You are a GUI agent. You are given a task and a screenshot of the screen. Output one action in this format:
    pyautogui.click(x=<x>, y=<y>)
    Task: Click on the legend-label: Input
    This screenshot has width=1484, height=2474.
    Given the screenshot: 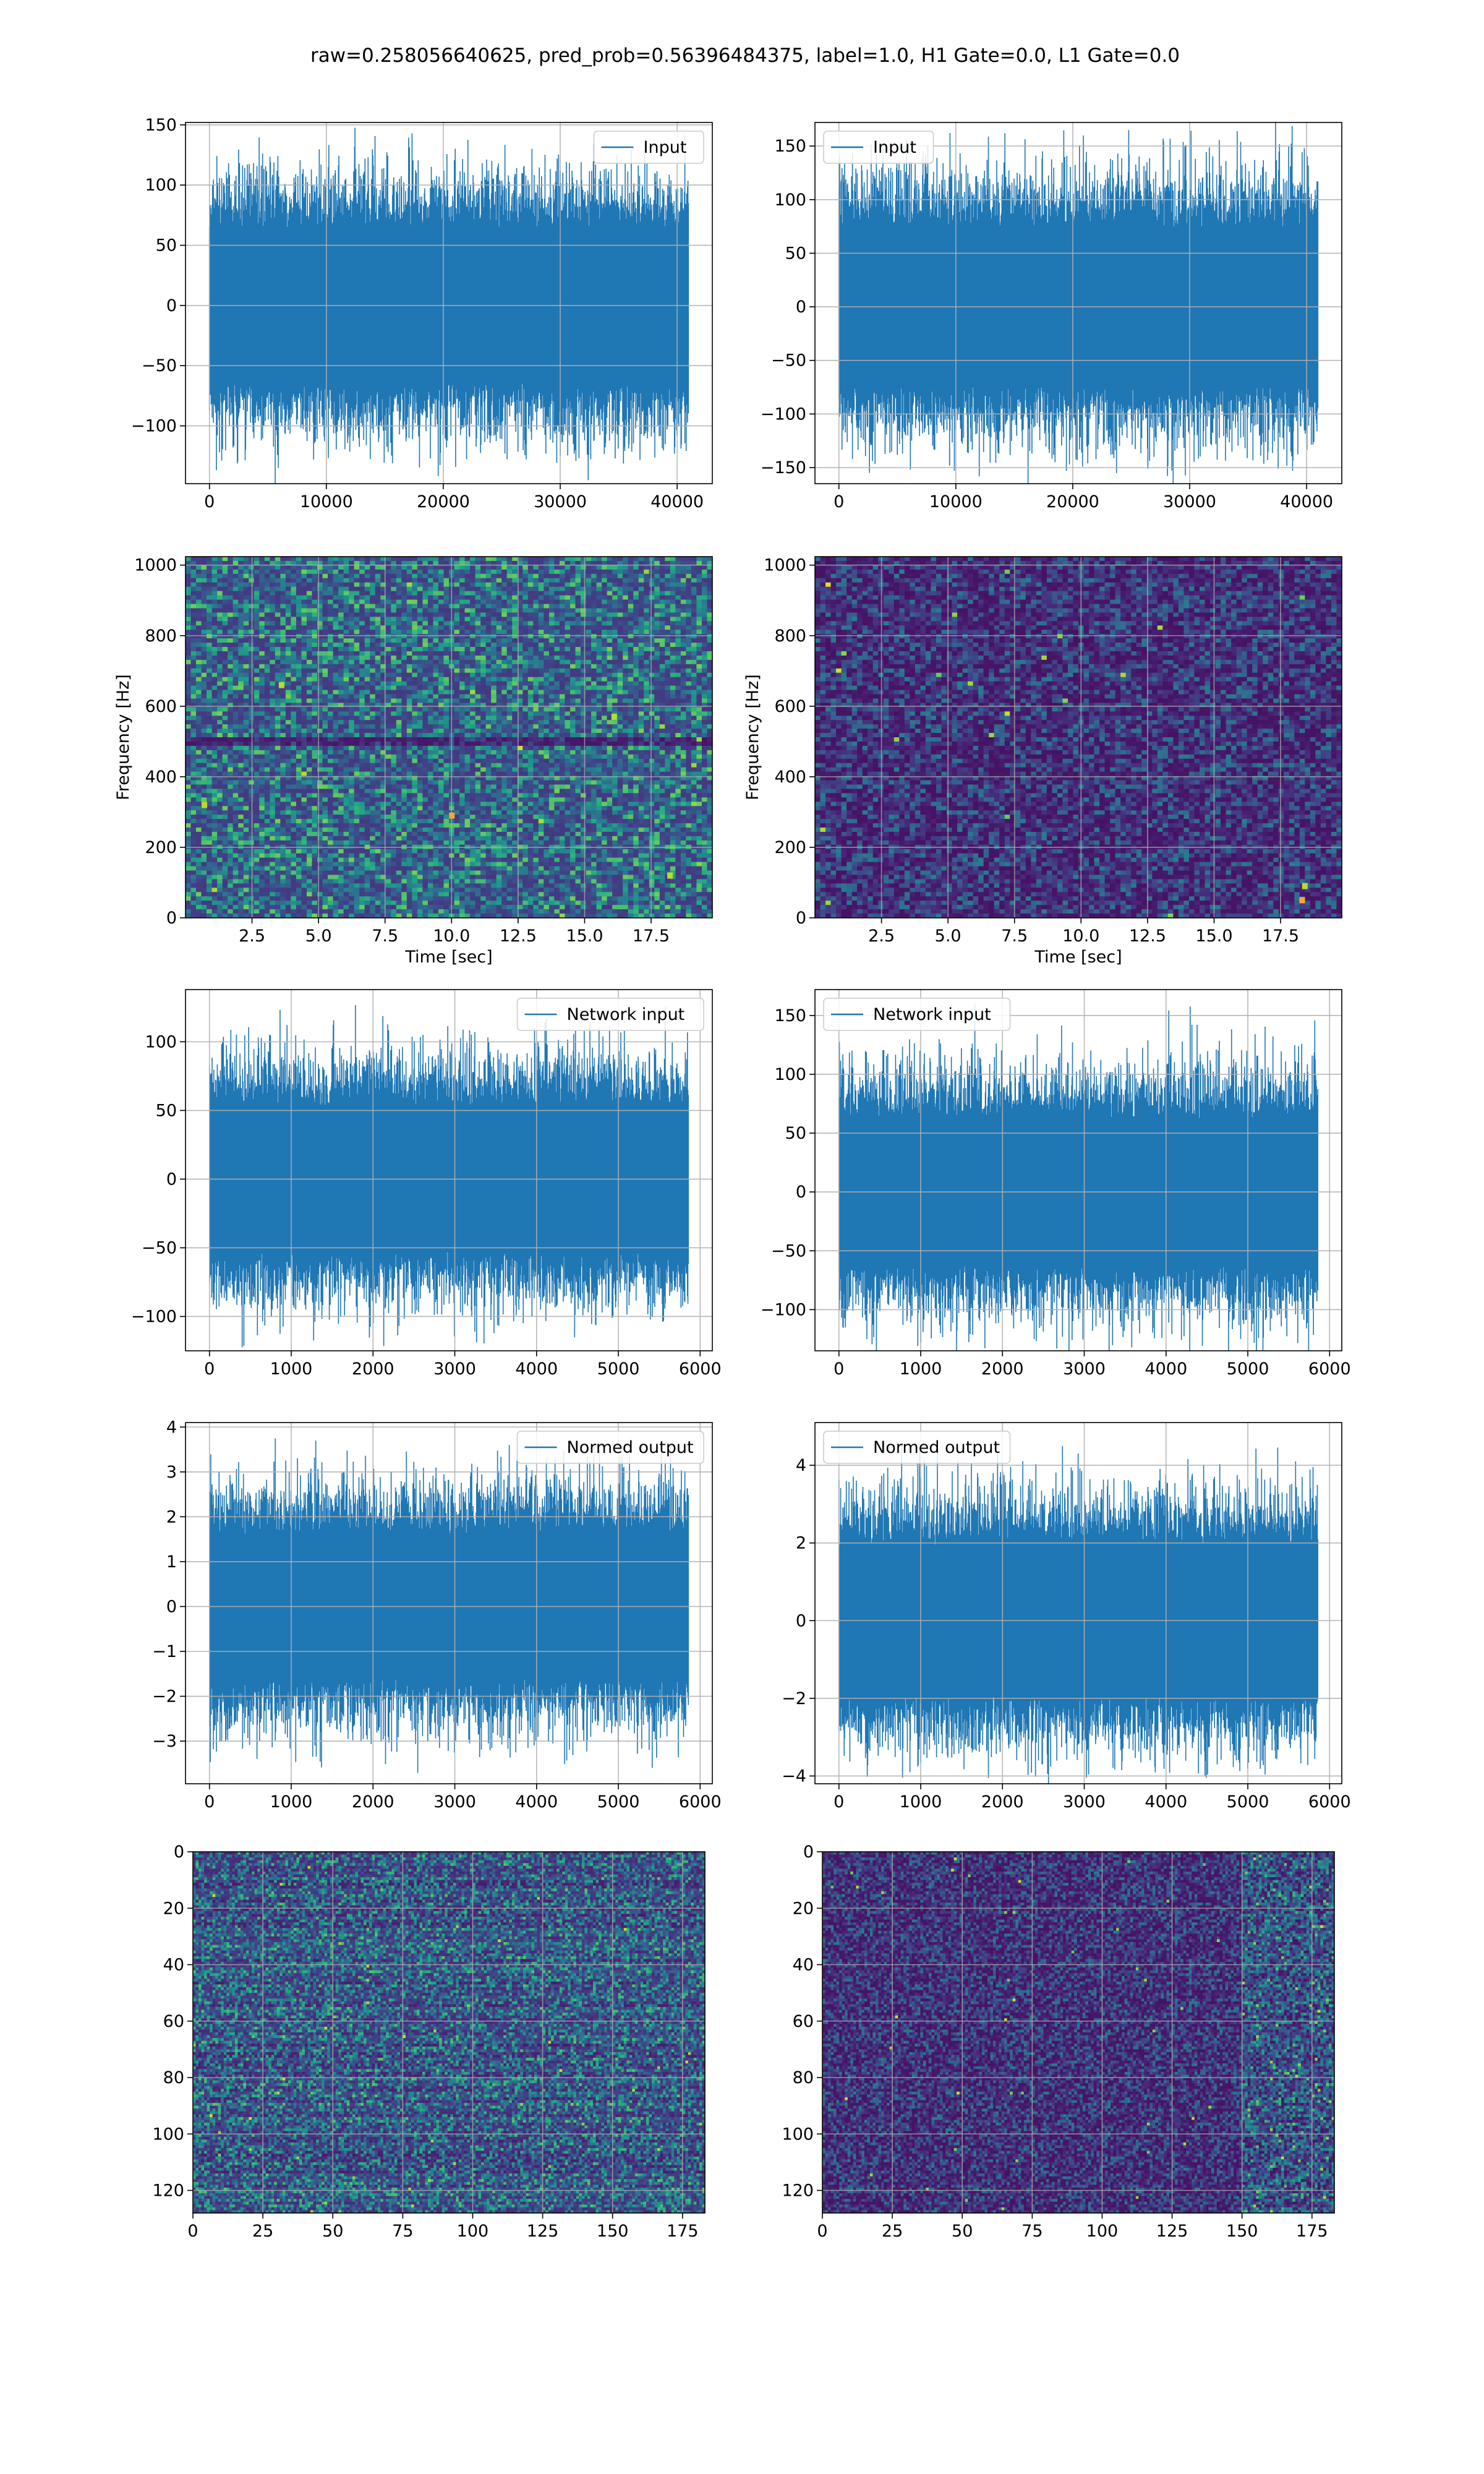 What is the action you would take?
    pyautogui.click(x=894, y=147)
    